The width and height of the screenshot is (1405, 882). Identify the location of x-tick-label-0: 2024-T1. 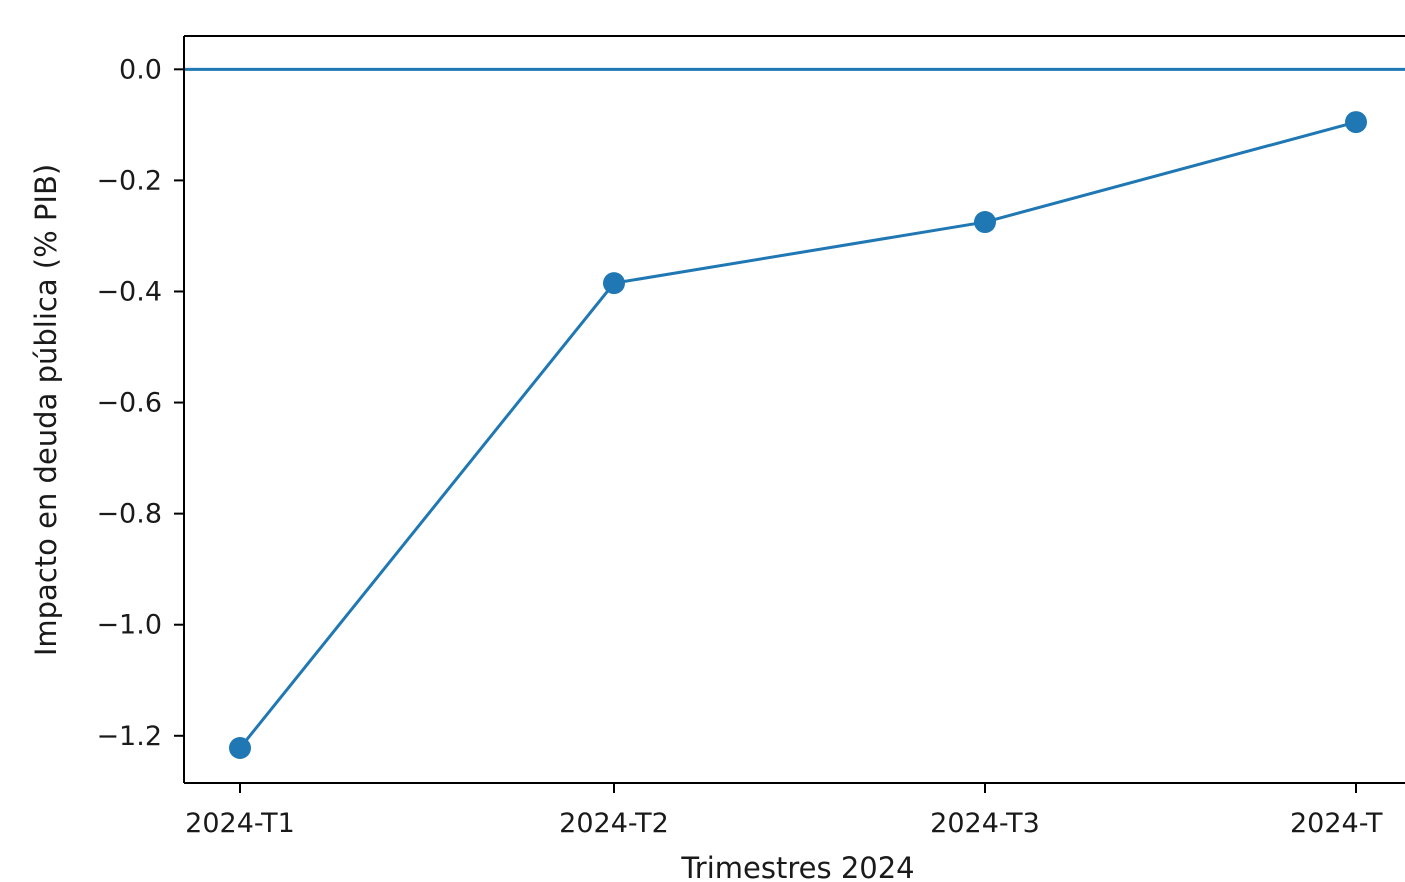
(240, 823).